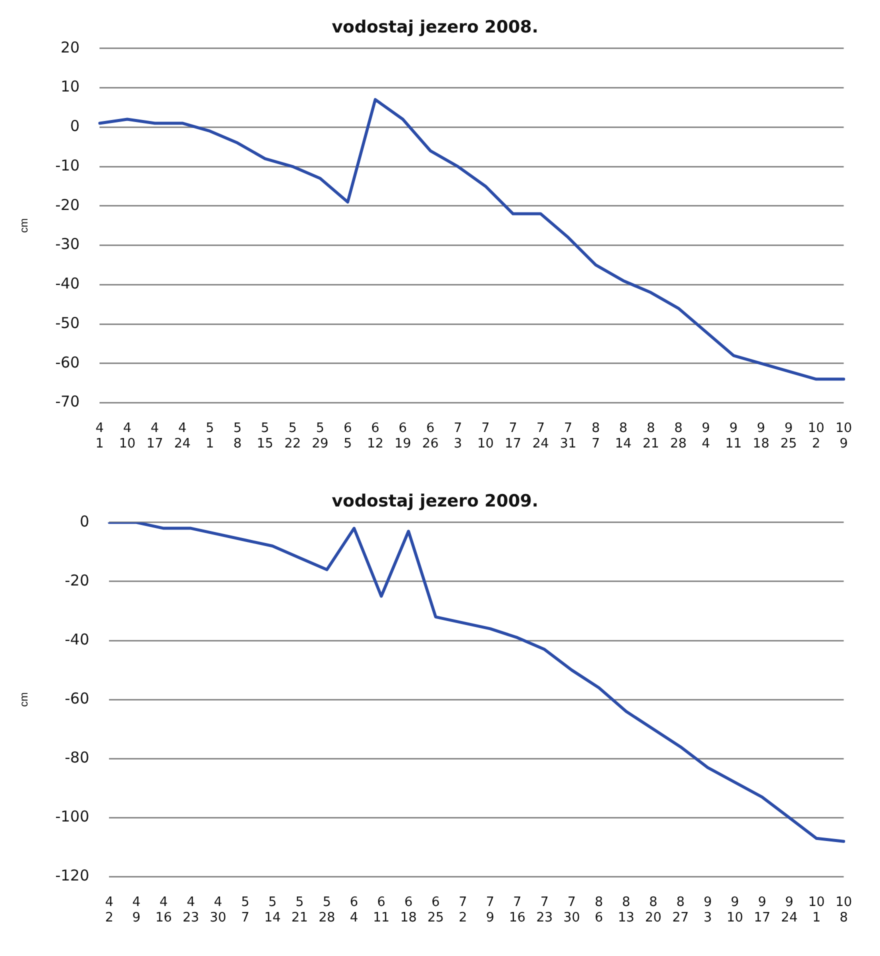 The height and width of the screenshot is (956, 880). What do you see at coordinates (789, 910) in the screenshot?
I see `x-tick-label: 9 24` at bounding box center [789, 910].